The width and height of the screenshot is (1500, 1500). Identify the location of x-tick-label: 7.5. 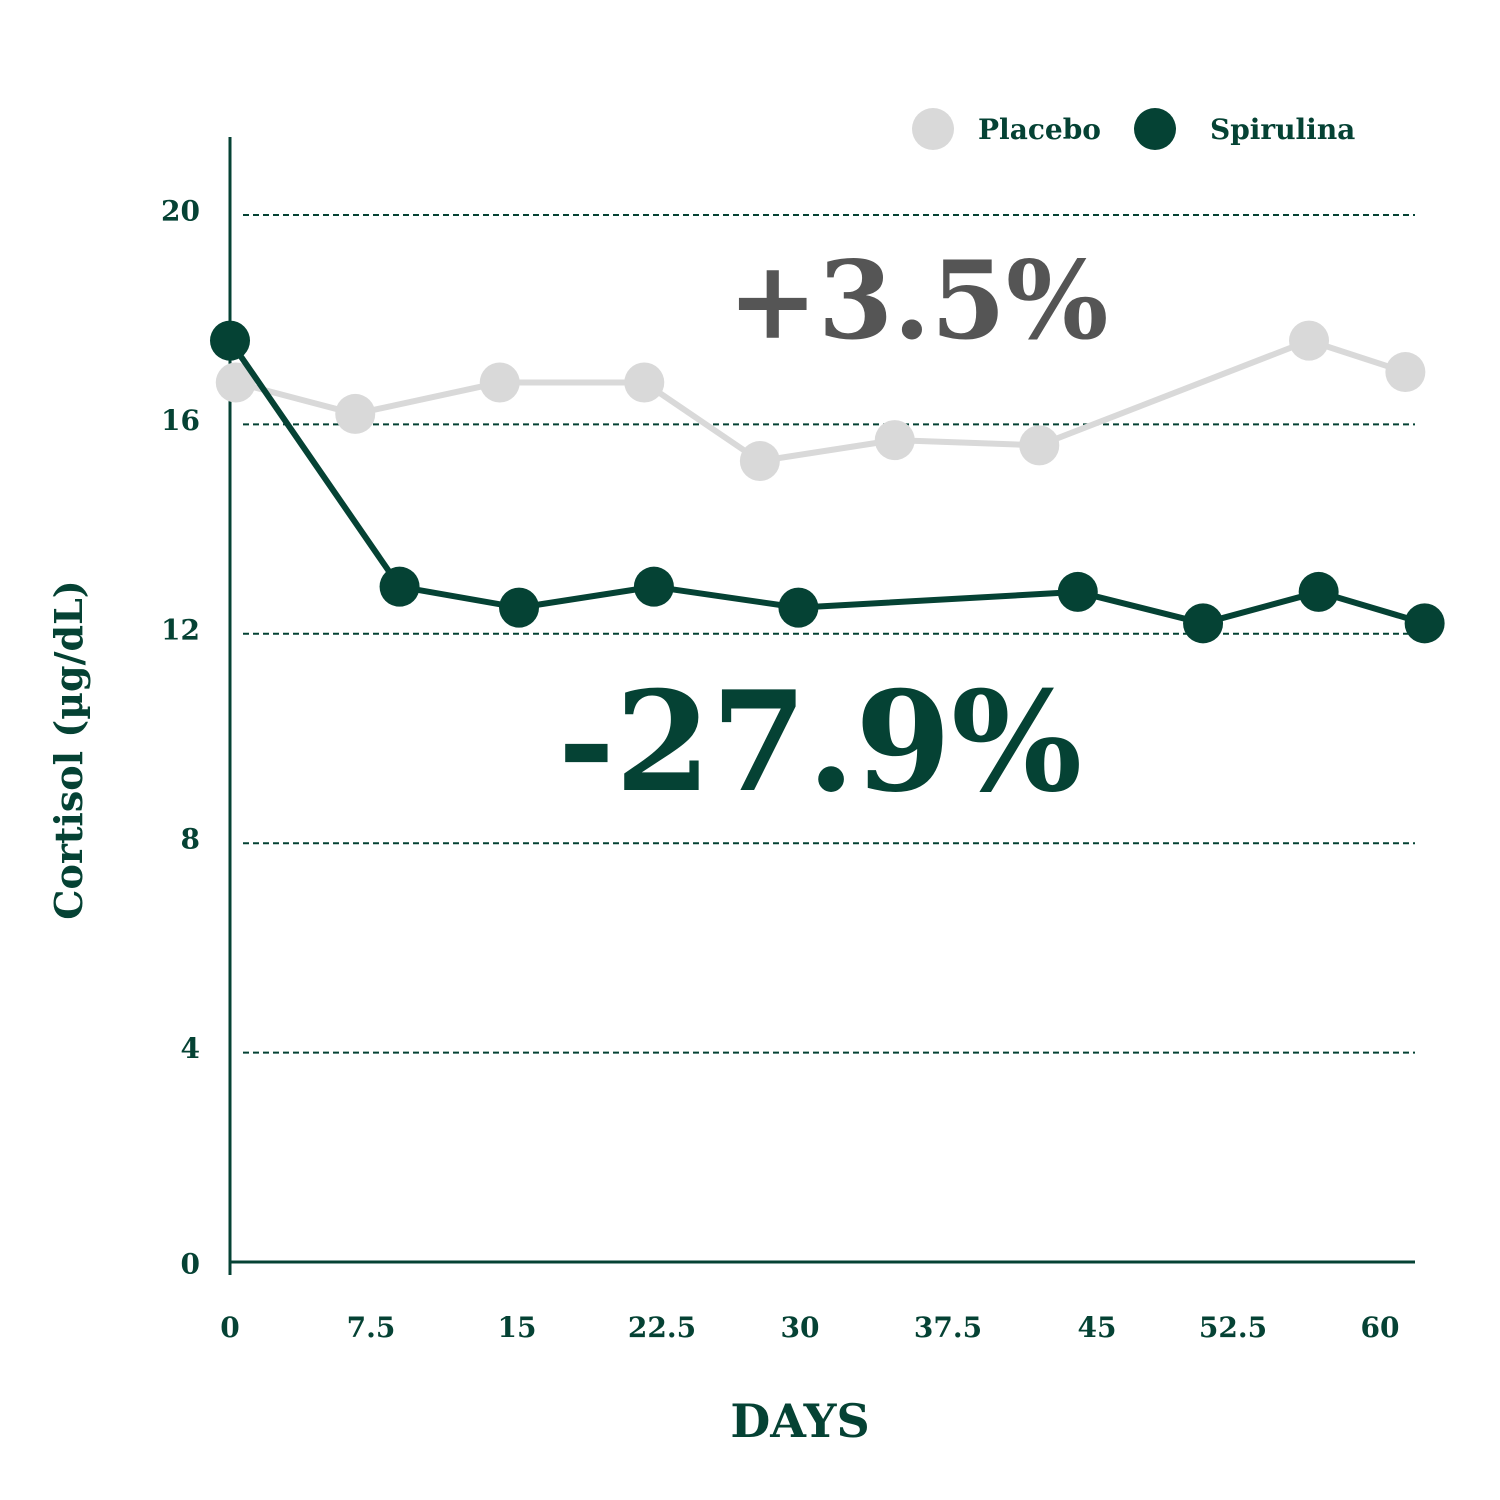
(371, 1327).